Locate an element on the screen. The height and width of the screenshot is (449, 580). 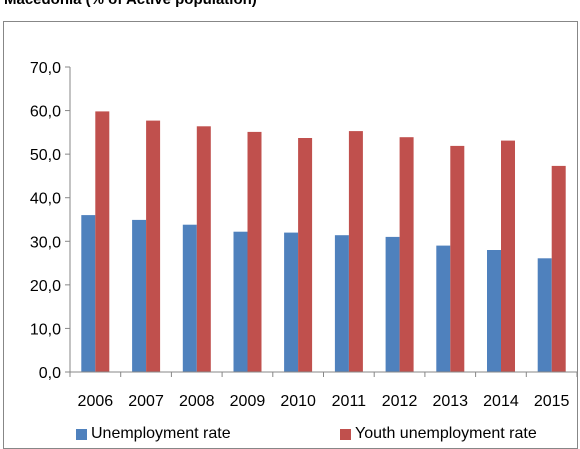
legend-swatch-youth-unemployment is located at coordinates (345, 434).